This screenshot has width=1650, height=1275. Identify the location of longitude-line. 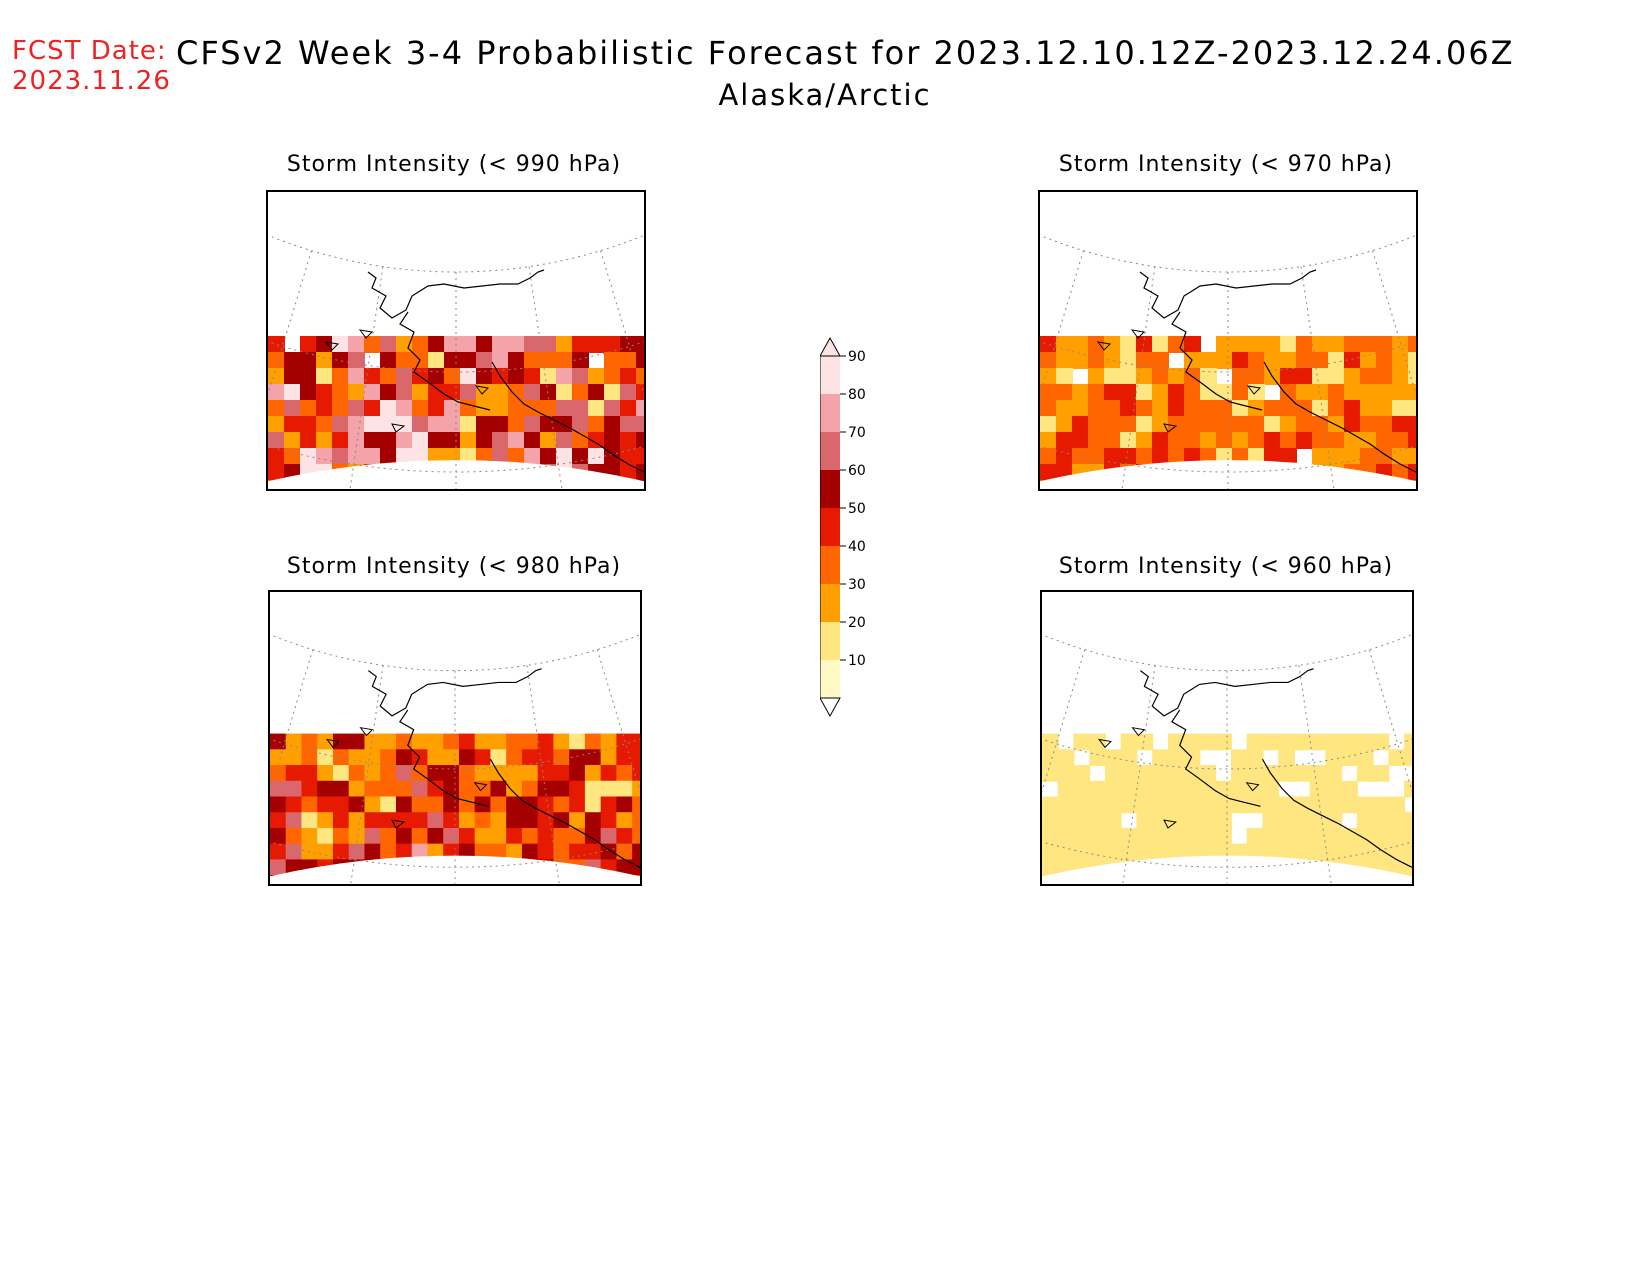
(543, 774).